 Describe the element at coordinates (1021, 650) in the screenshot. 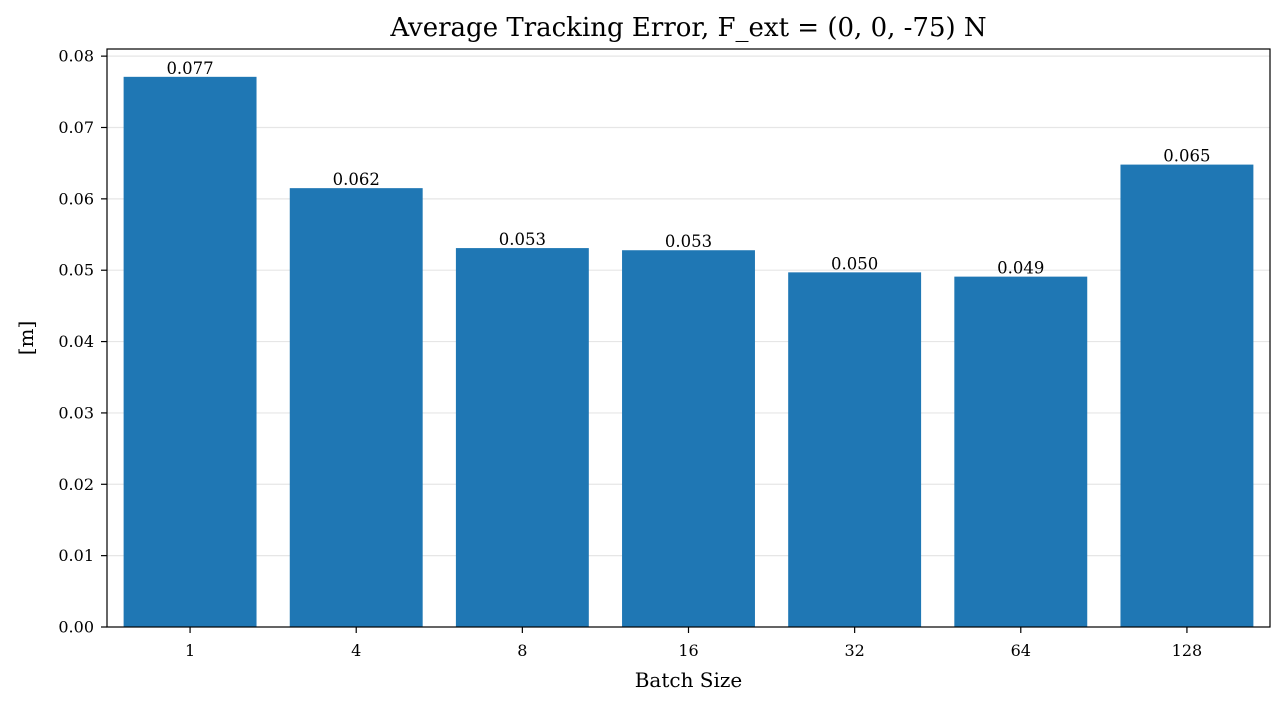

I see `x-tick-label: 64` at that location.